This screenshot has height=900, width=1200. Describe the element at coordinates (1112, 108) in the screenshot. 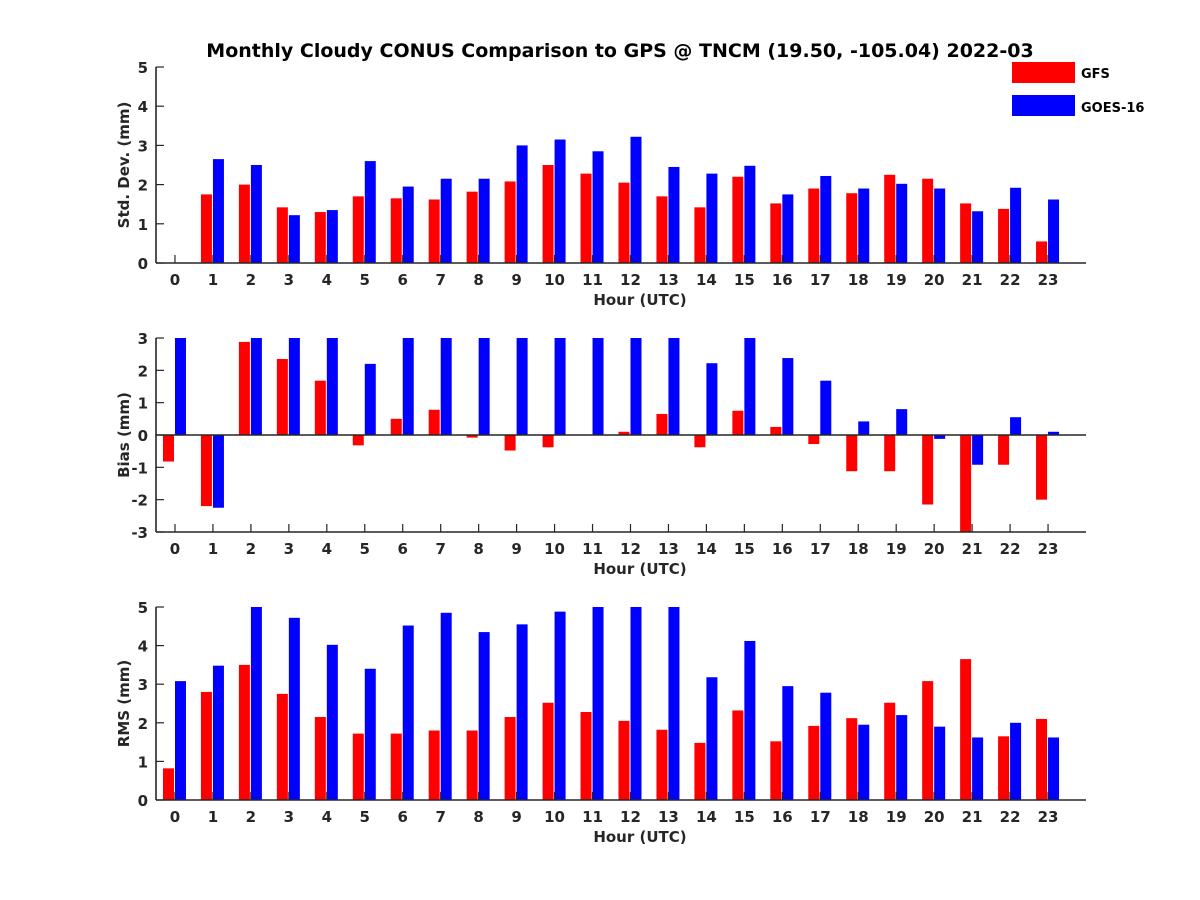

I see `legend-goes16-label: GOES-16` at that location.